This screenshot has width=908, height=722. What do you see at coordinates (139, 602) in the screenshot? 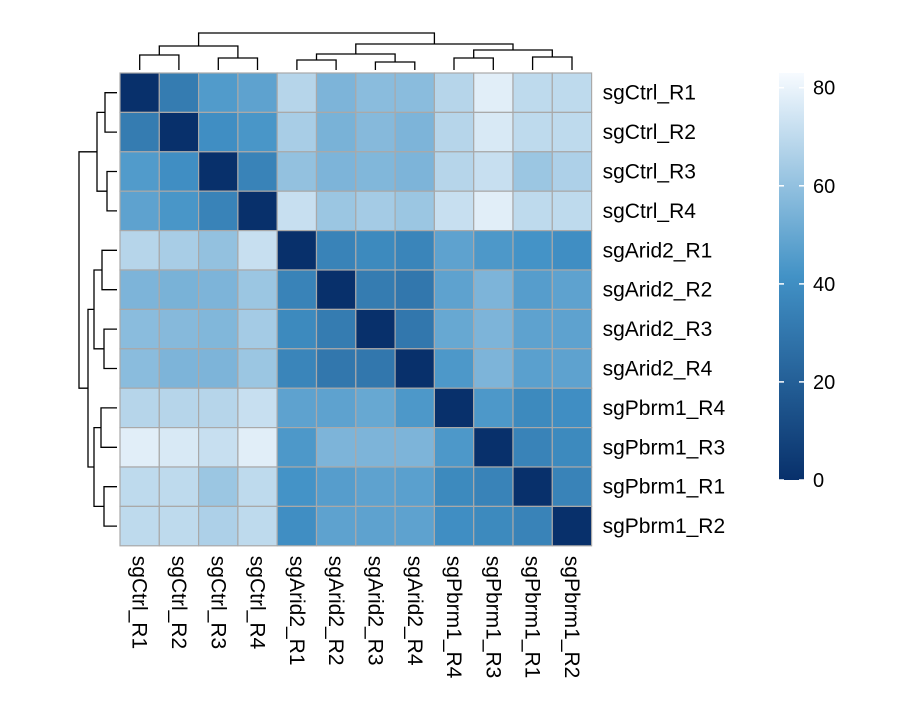
I see `column-label: sgCtrl_R1` at bounding box center [139, 602].